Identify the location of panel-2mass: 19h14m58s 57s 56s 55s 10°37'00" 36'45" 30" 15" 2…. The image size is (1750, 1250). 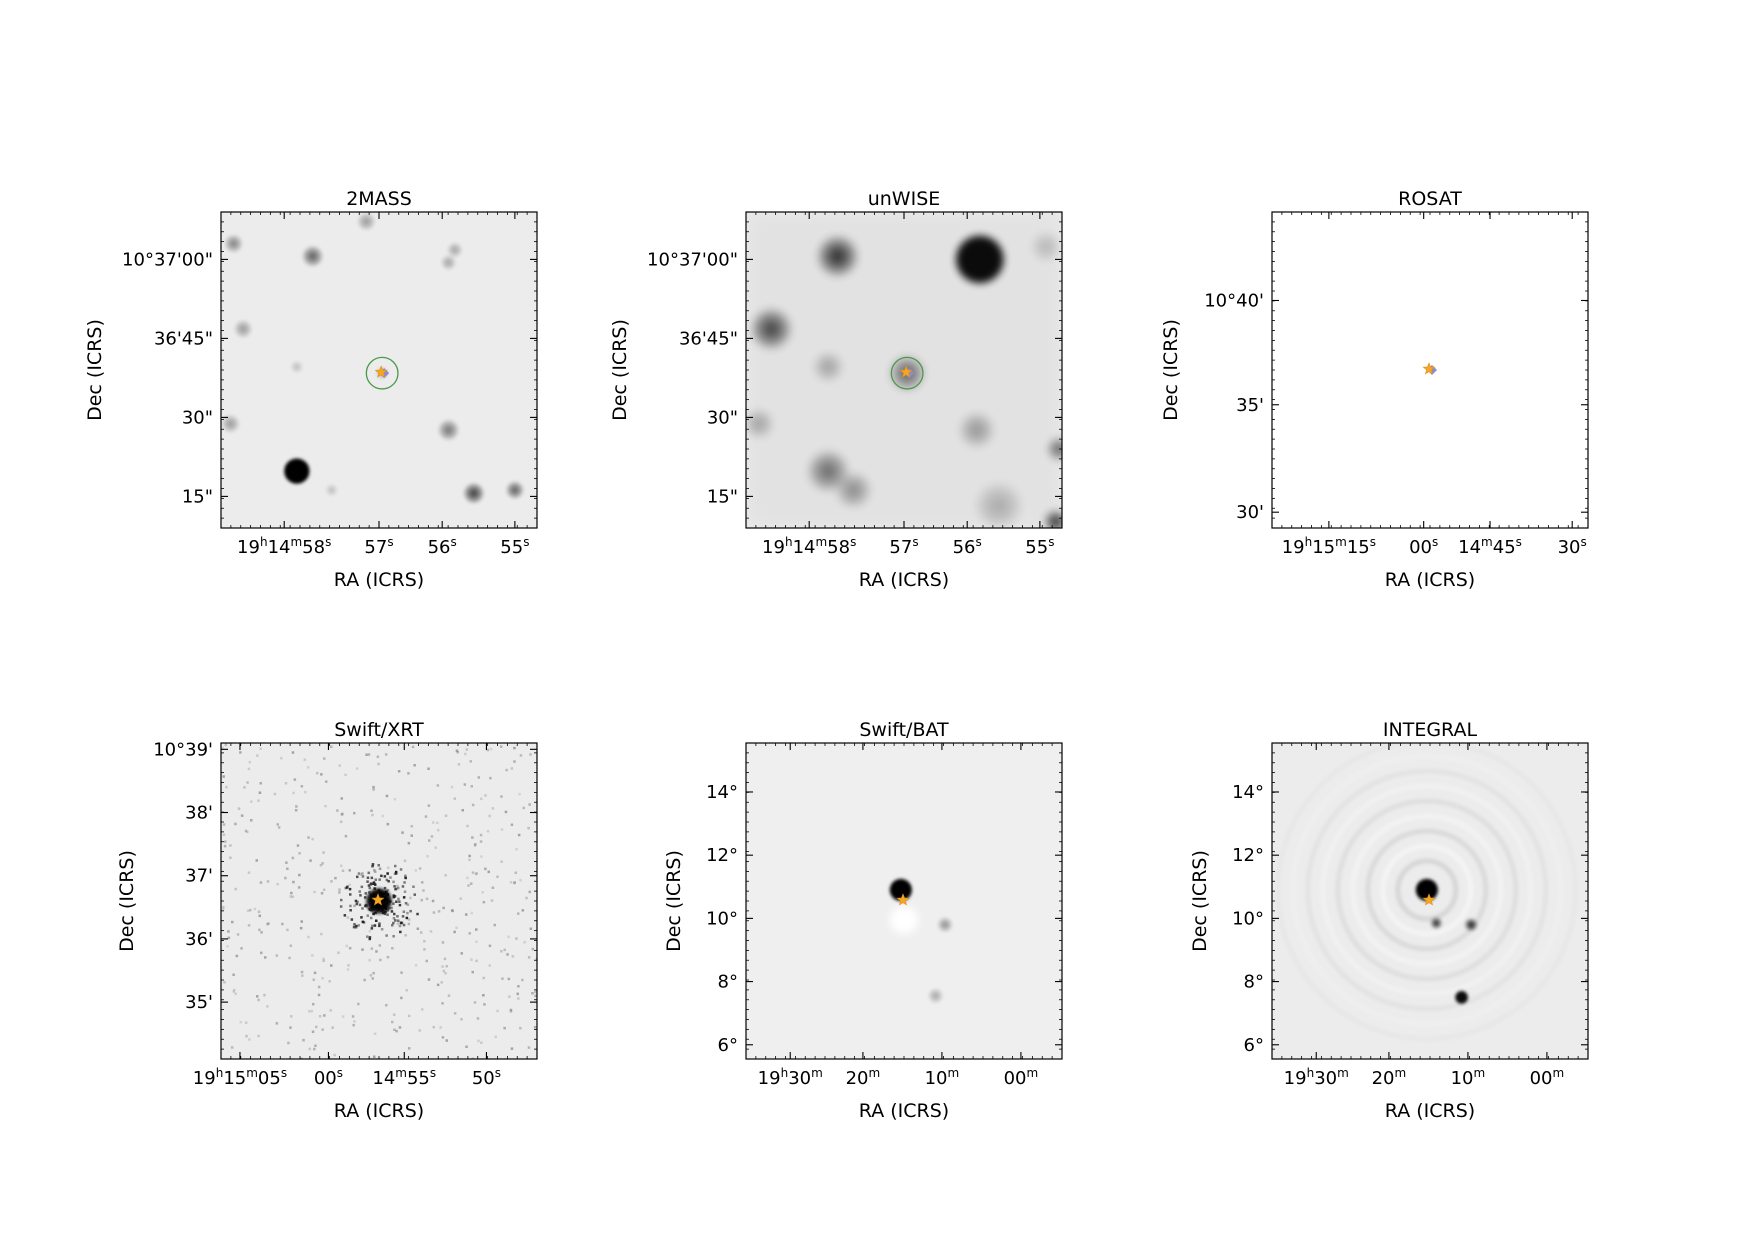
(311, 389).